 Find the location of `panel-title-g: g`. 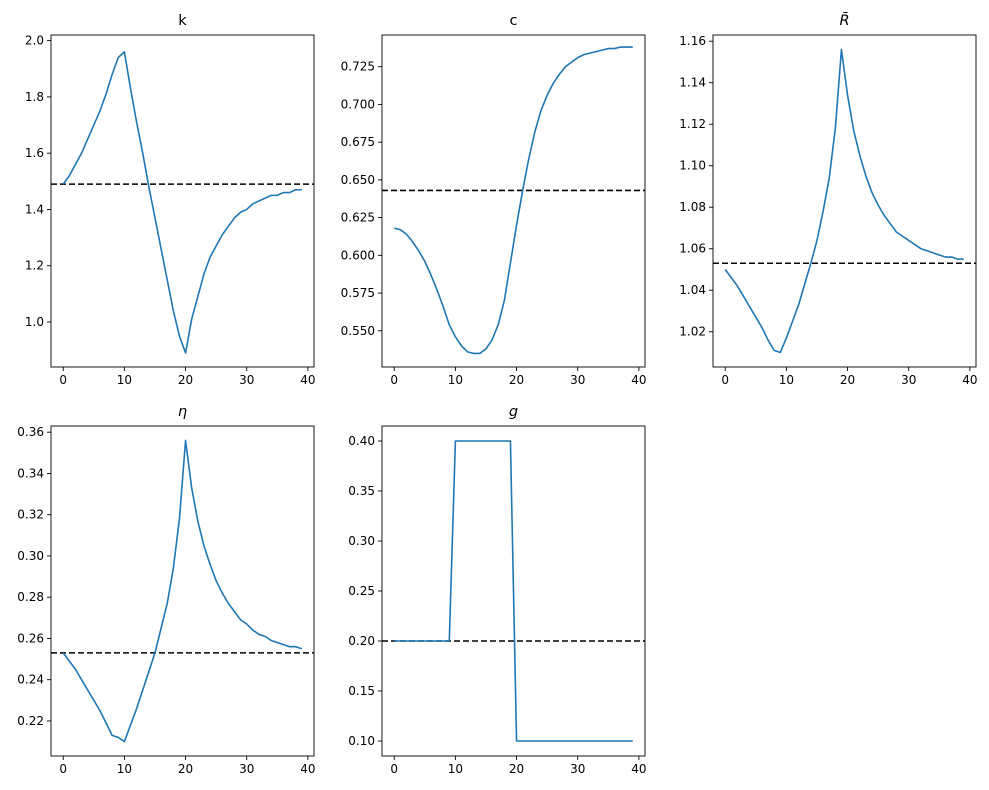

panel-title-g: g is located at coordinates (513, 412).